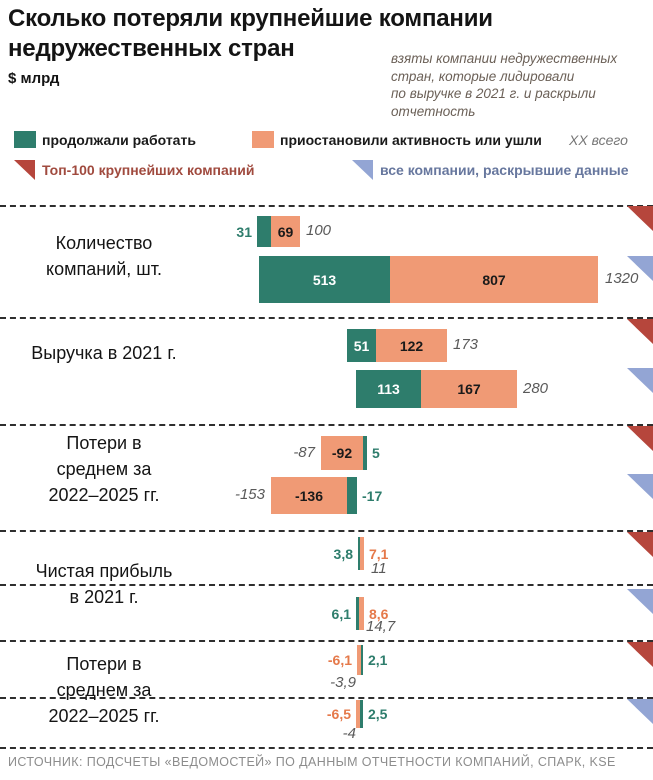 This screenshot has width=653, height=780. I want to click on bar: -136, so click(314, 495).